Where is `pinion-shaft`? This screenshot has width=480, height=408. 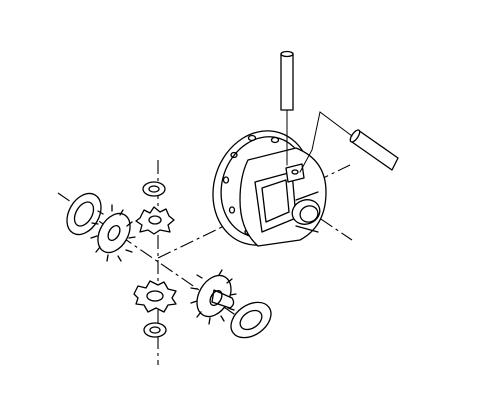 pinion-shaft is located at coordinates (287, 108).